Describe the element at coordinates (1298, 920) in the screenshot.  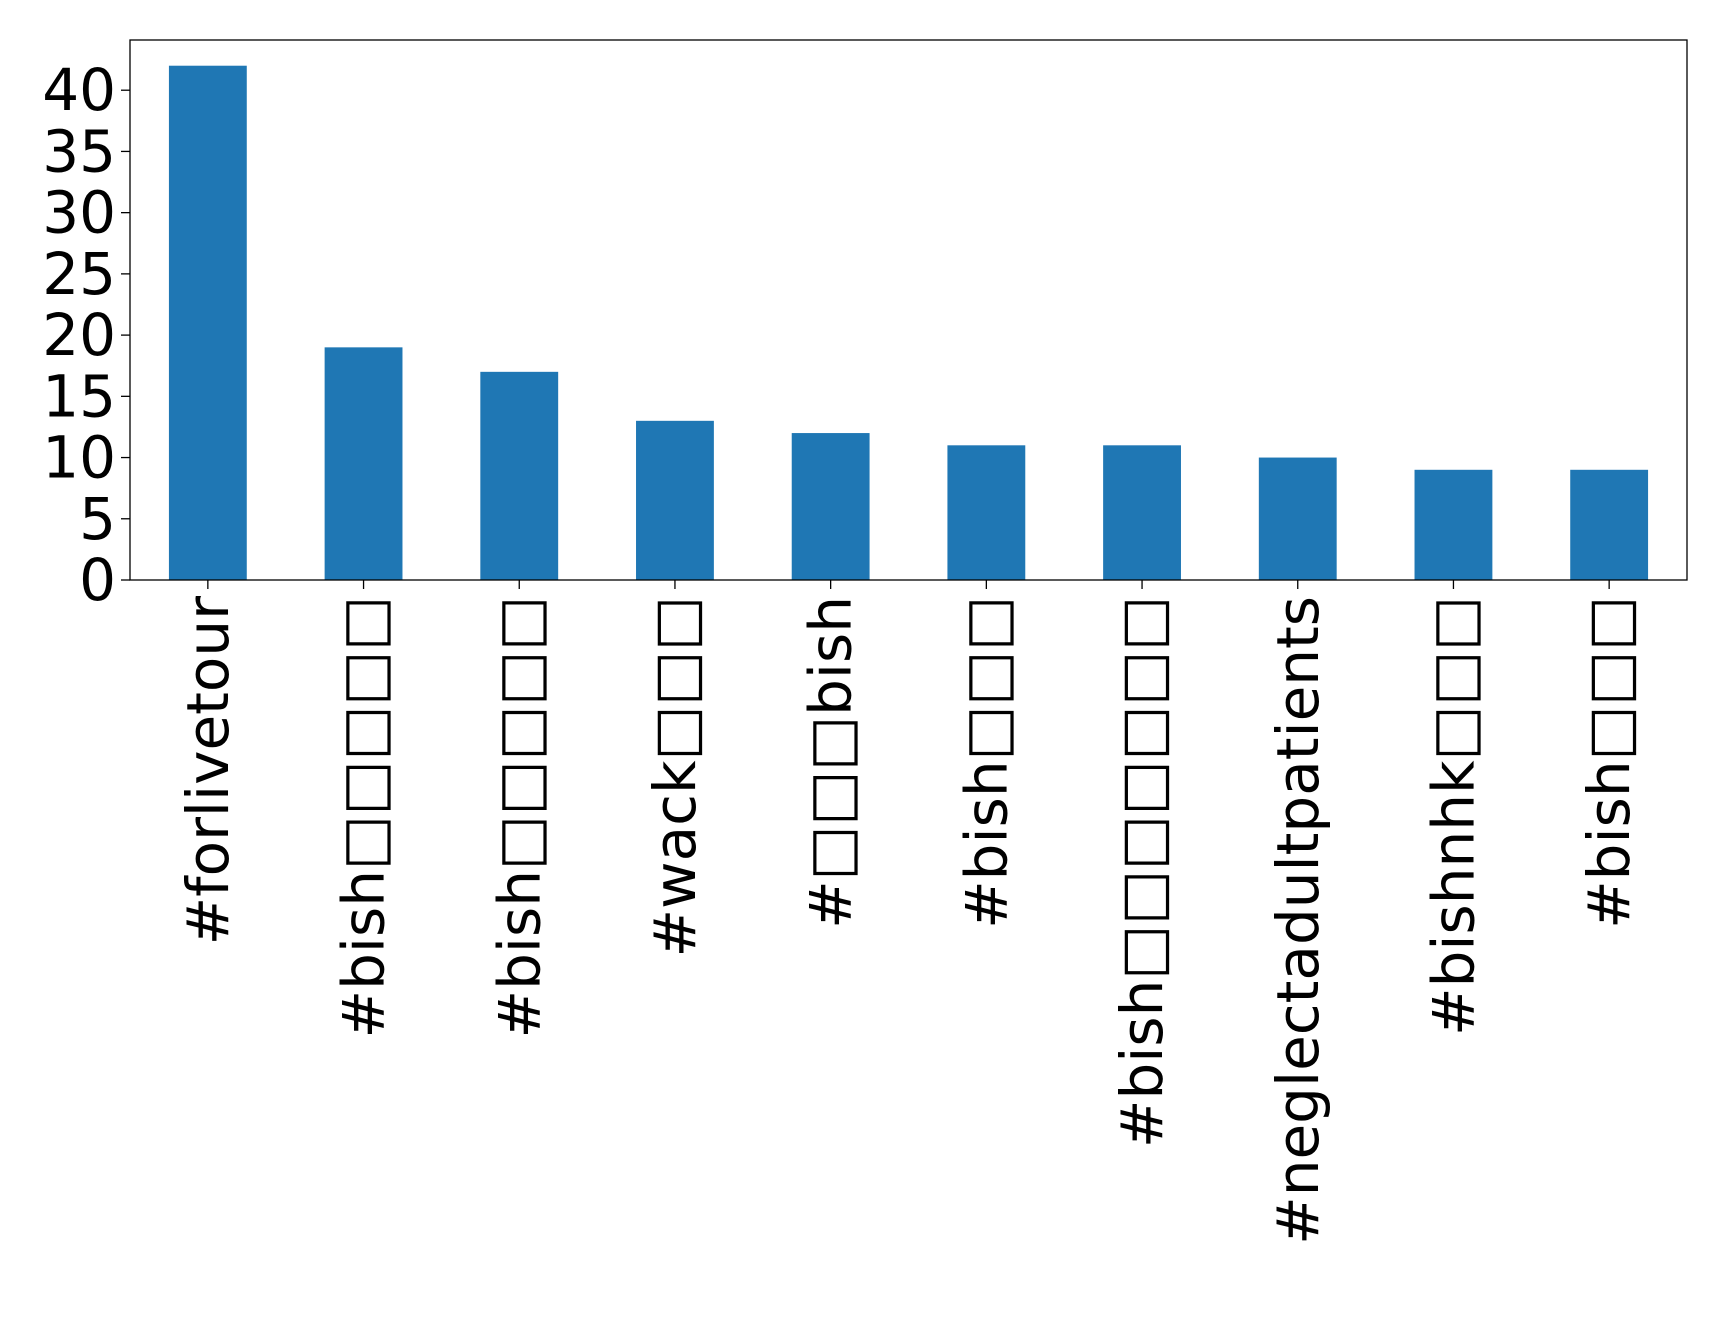
I see `x-tick-label: #neglectadultpatients` at that location.